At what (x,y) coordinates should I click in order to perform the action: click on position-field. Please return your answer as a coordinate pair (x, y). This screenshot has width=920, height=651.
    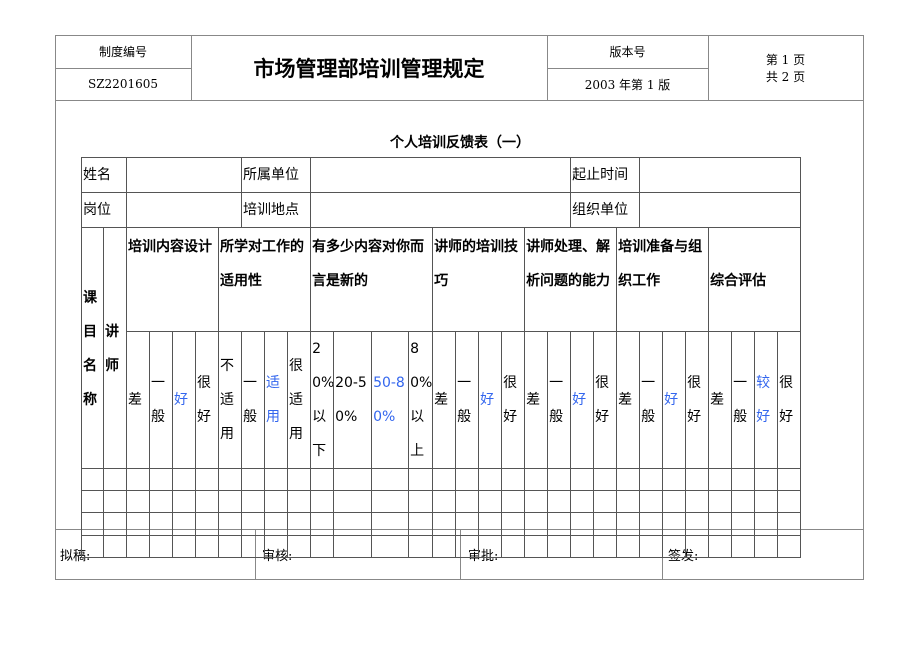
    Looking at the image, I should click on (184, 210).